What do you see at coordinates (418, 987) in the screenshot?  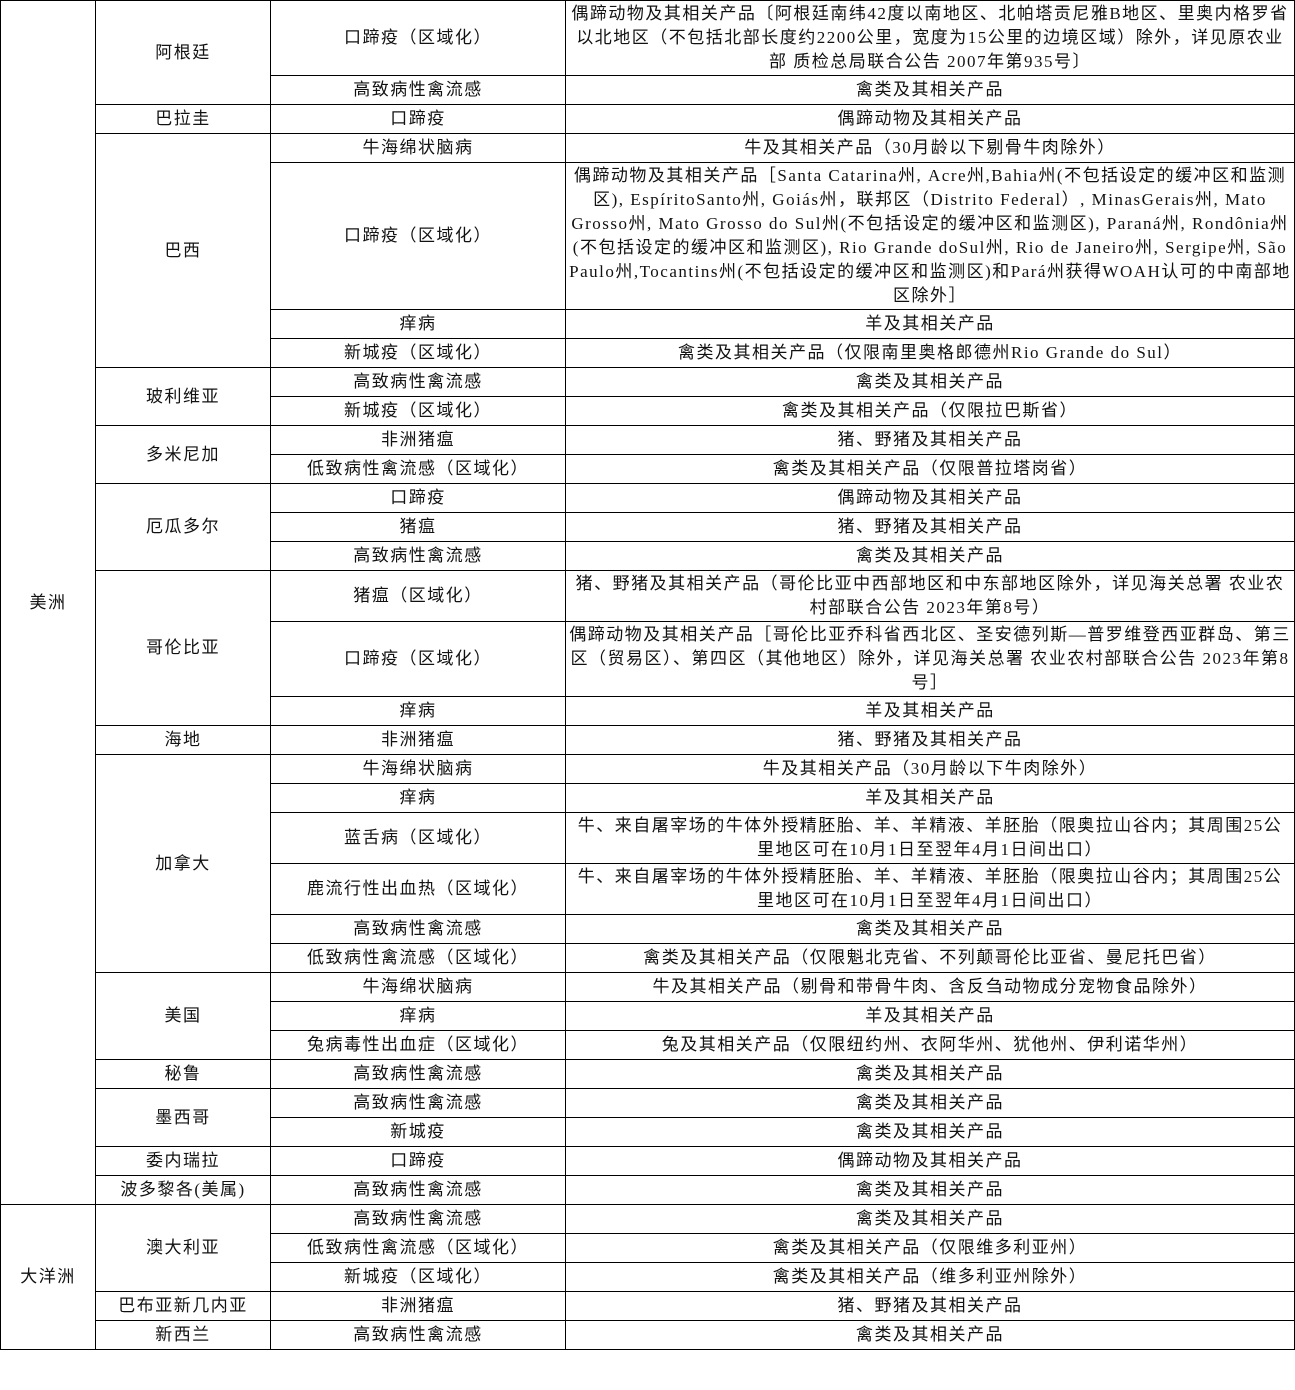 I see `disease-cell: 牛海绵状脑病` at bounding box center [418, 987].